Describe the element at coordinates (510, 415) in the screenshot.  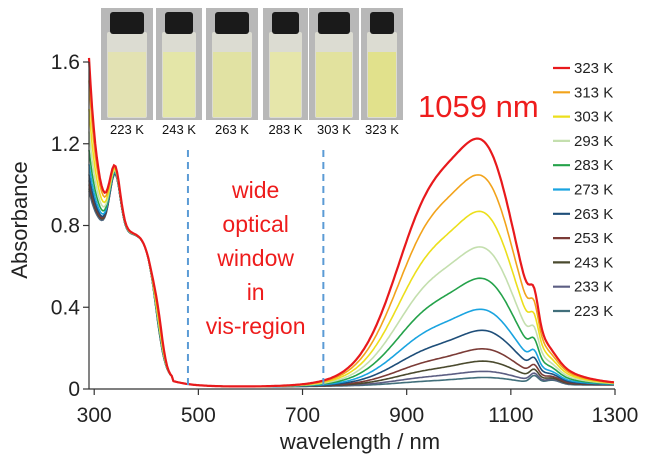
I see `x-tick-label: 1100` at that location.